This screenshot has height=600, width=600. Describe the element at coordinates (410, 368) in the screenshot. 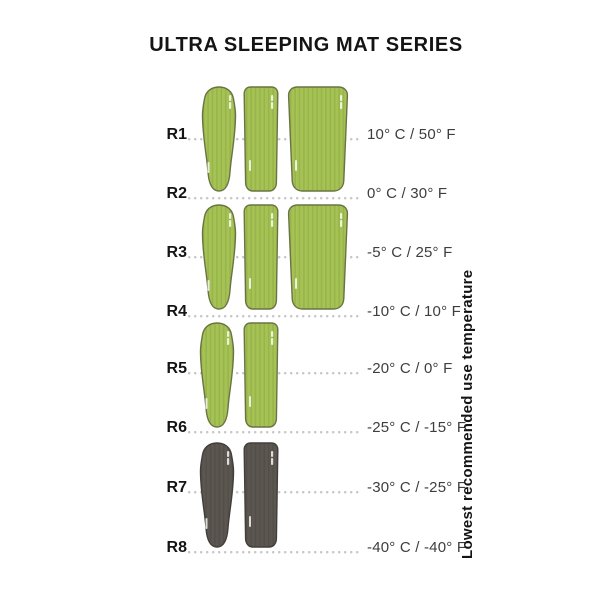

I see `temperature-label: -20° C / 0° F` at that location.